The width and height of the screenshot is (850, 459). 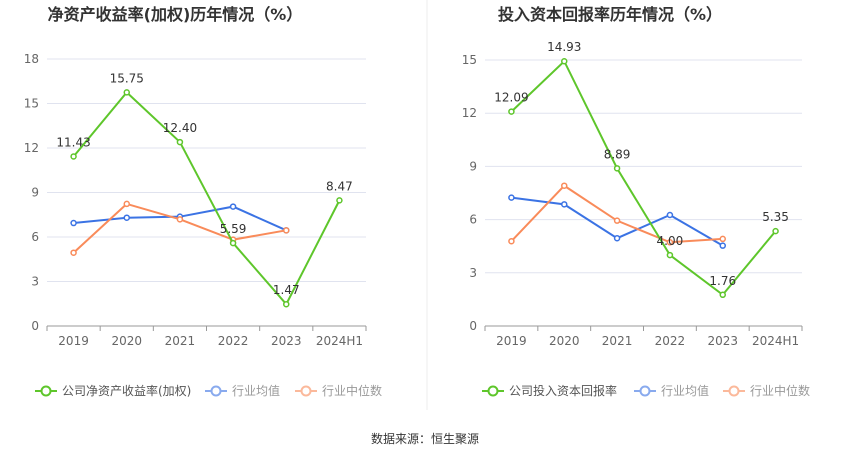 I want to click on data-label: 12.40, so click(x=180, y=128).